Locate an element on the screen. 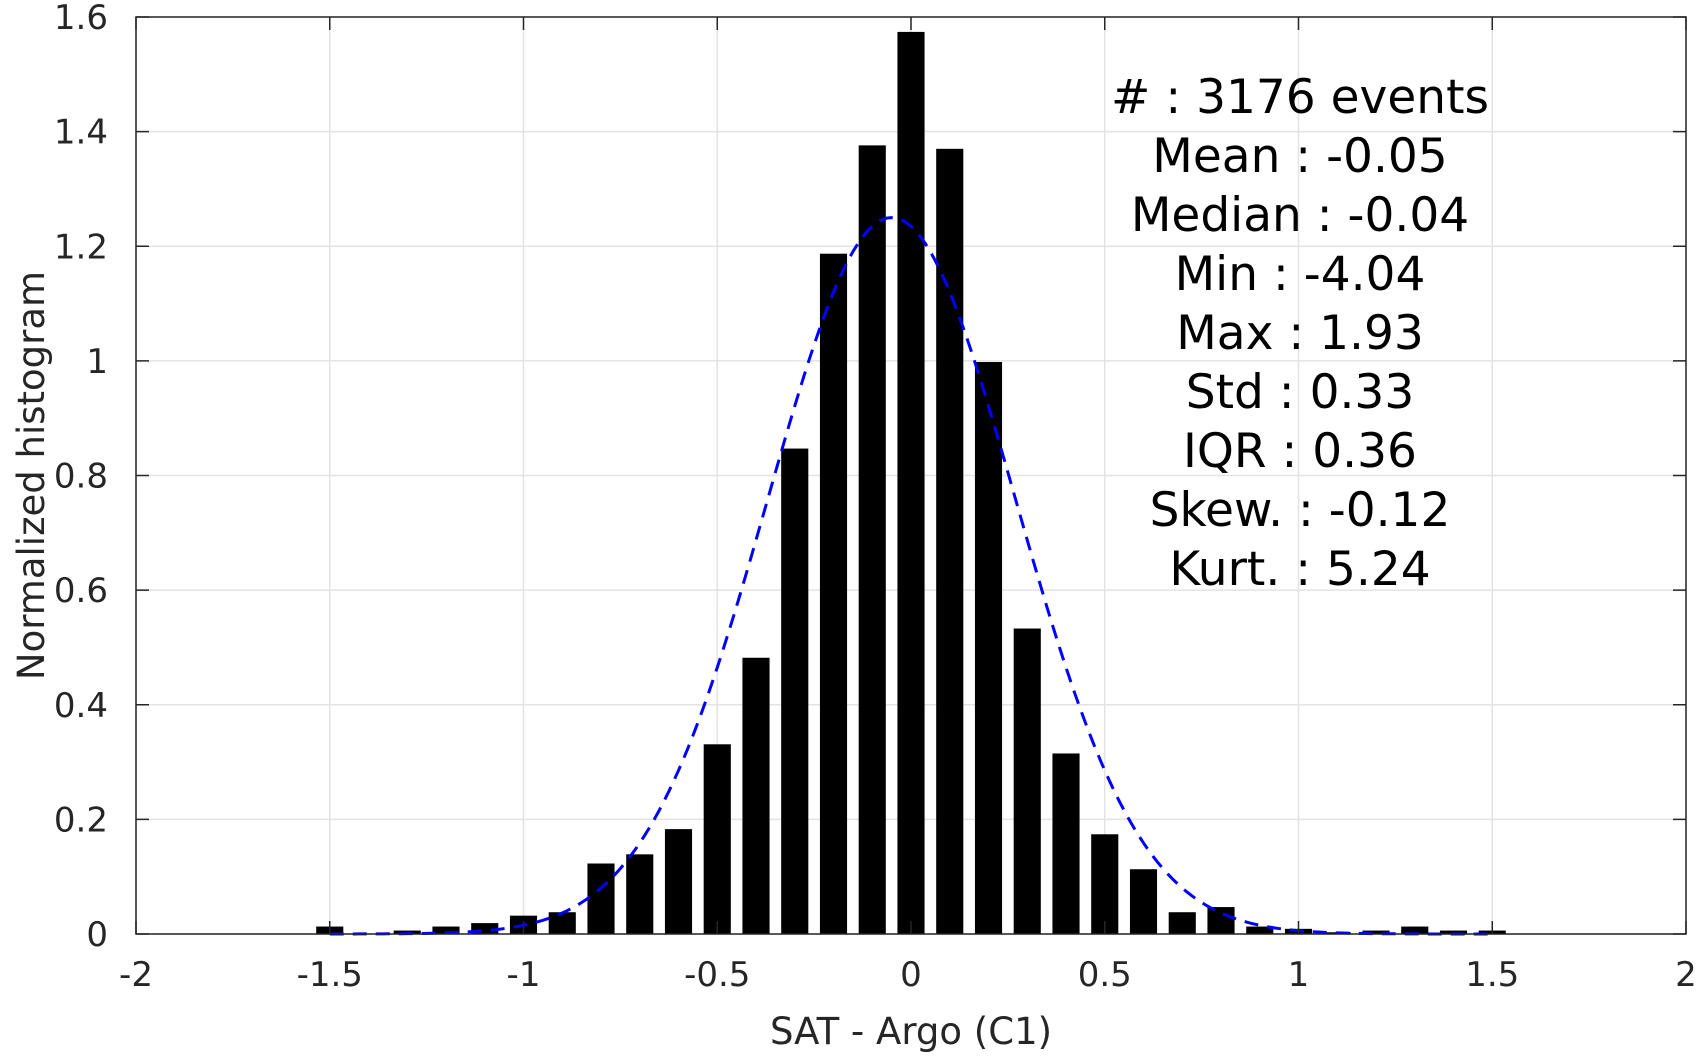  stat-value: -0.12 is located at coordinates (1390, 510).